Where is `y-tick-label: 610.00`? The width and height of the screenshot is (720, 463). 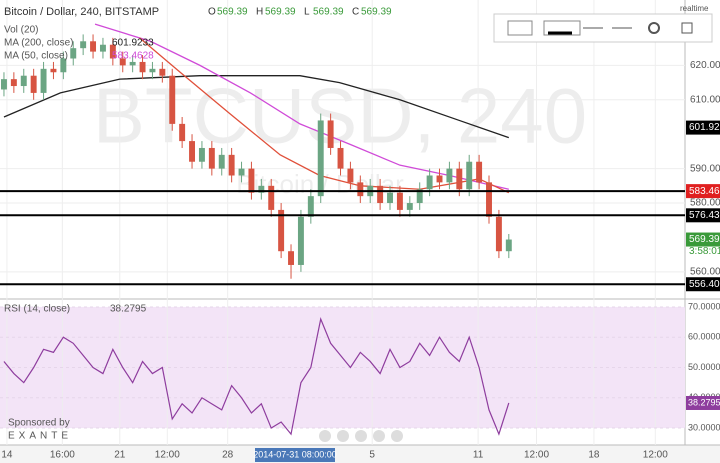
y-tick-label: 610.00 is located at coordinates (705, 99).